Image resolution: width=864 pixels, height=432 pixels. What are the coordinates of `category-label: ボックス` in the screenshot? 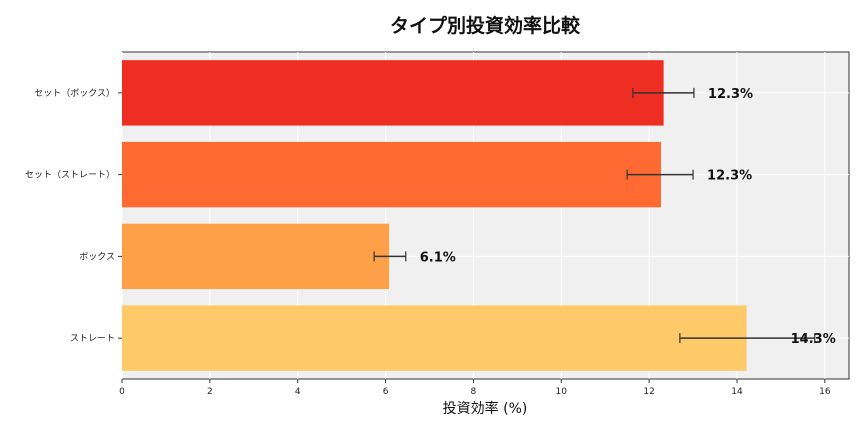 It's located at (97, 256).